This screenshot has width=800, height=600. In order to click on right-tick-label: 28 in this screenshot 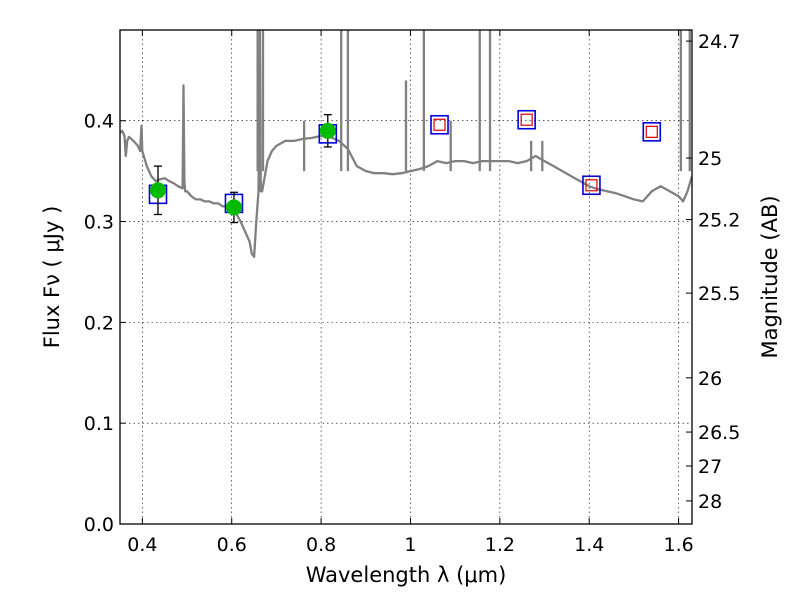, I will do `click(710, 502)`.